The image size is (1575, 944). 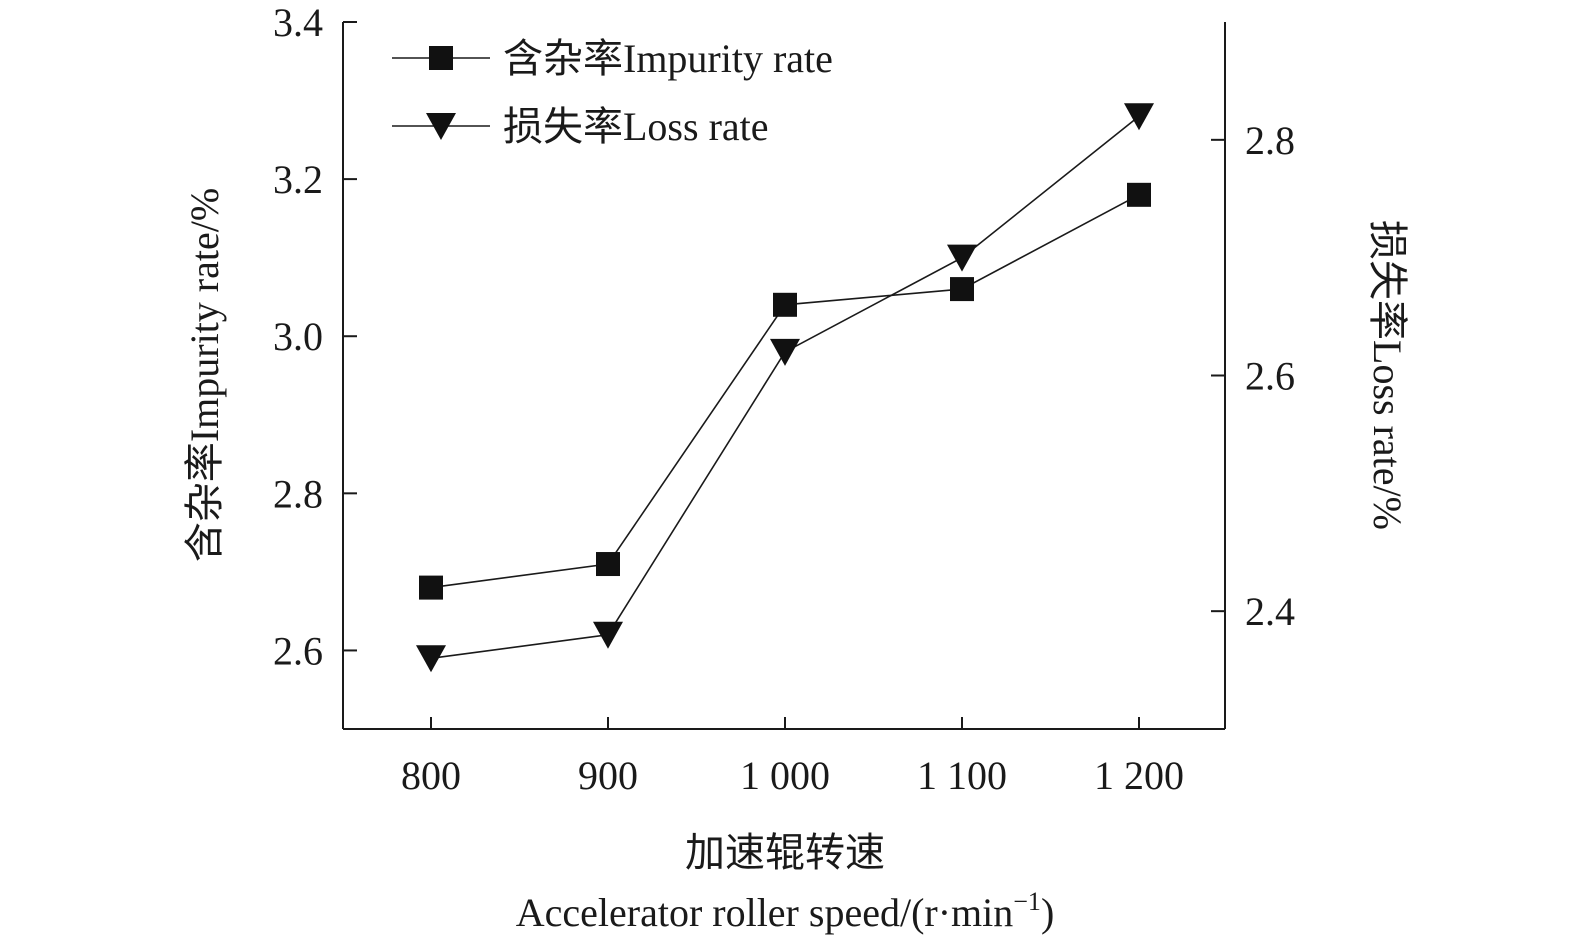 What do you see at coordinates (1047, 912) in the screenshot?
I see `x-axis-label-english-end: )` at bounding box center [1047, 912].